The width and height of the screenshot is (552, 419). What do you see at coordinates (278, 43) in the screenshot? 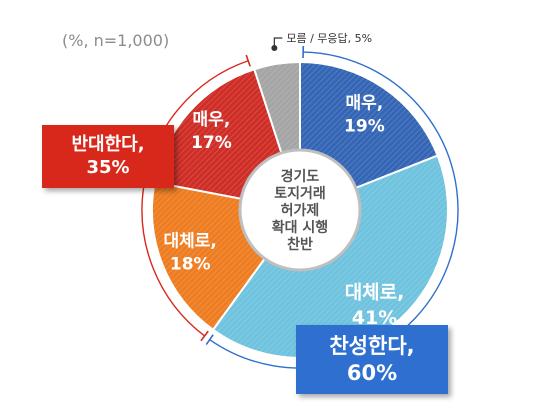
I see `callout-line` at bounding box center [278, 43].